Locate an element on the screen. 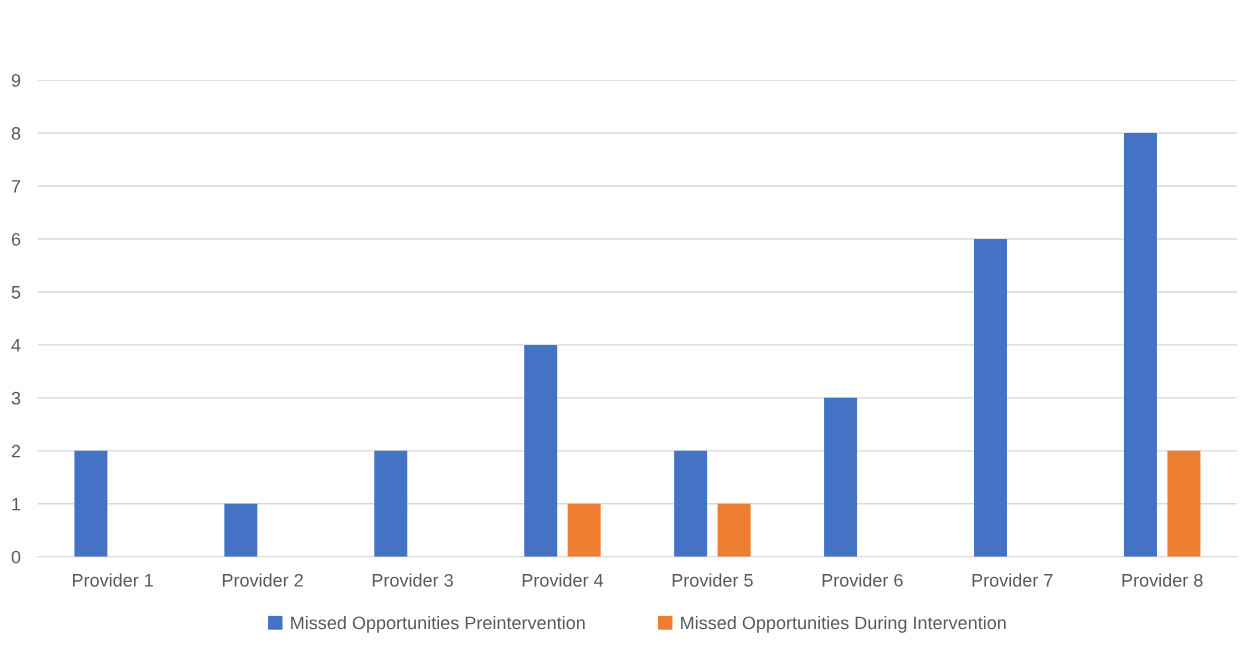 Image resolution: width=1256 pixels, height=662 pixels. y-tick-label: 2 is located at coordinates (16, 451).